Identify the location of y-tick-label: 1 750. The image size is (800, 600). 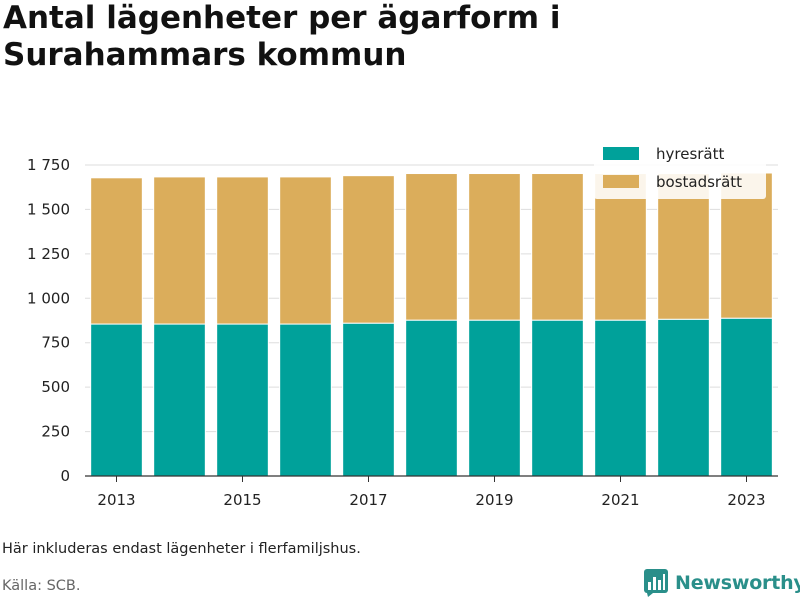
(48, 165).